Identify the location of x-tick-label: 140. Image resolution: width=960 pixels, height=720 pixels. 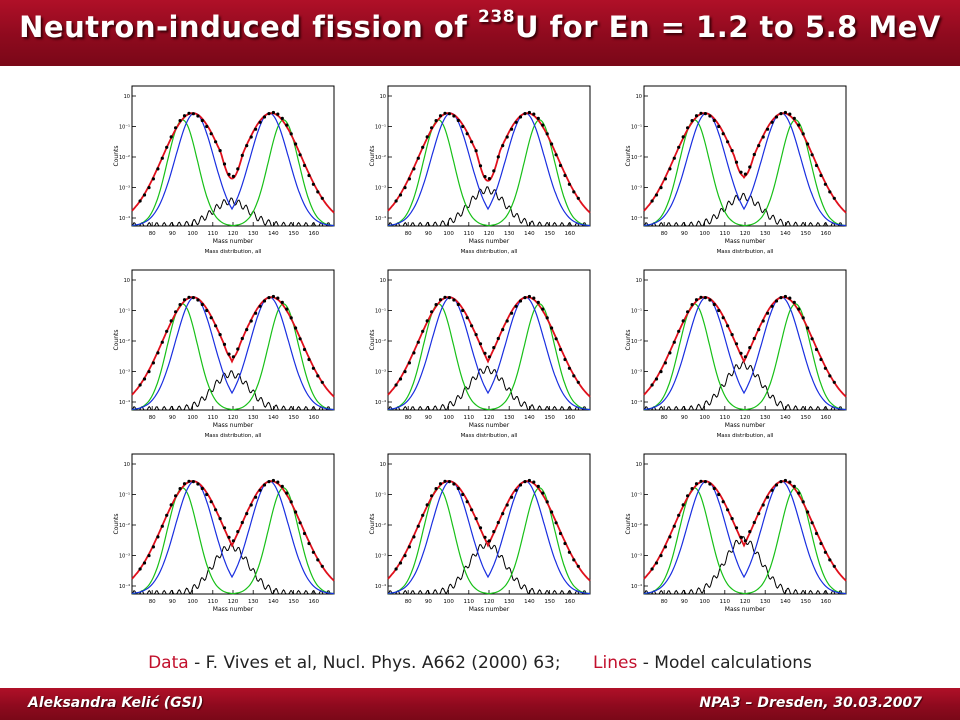
(785, 602).